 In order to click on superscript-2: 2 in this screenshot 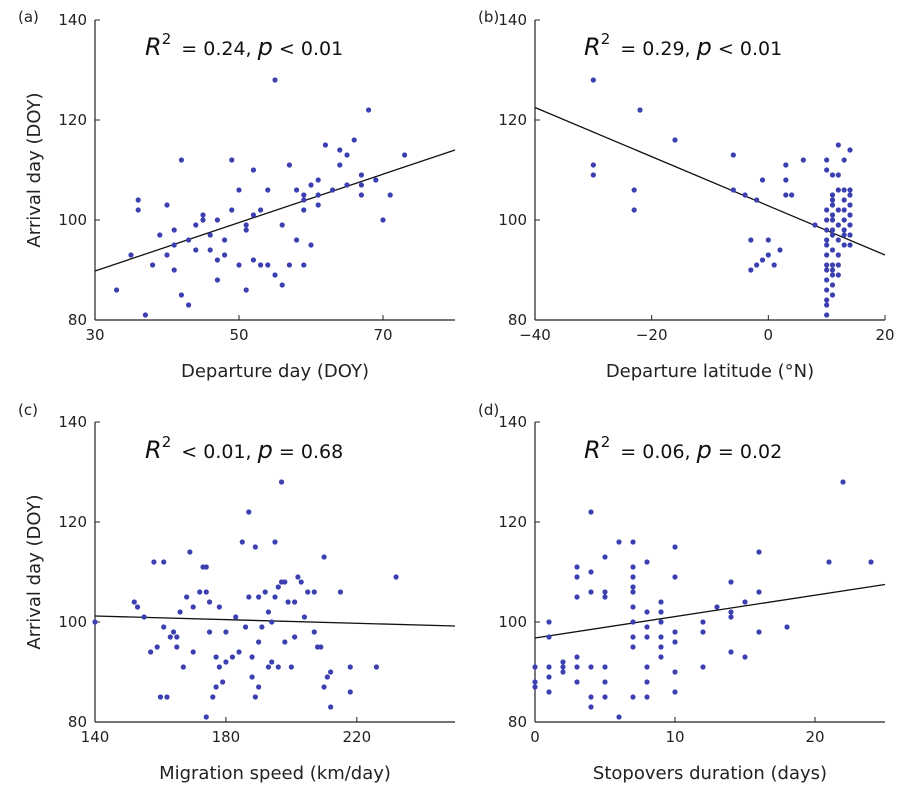, I will do `click(167, 39)`.